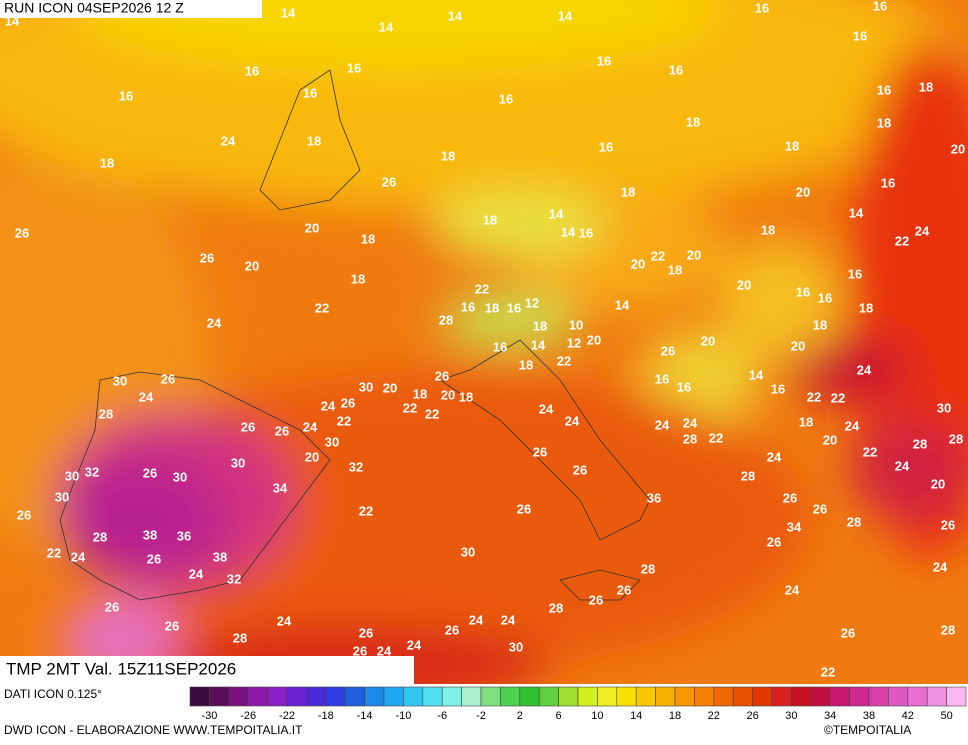  I want to click on run-box, so click(131, 9).